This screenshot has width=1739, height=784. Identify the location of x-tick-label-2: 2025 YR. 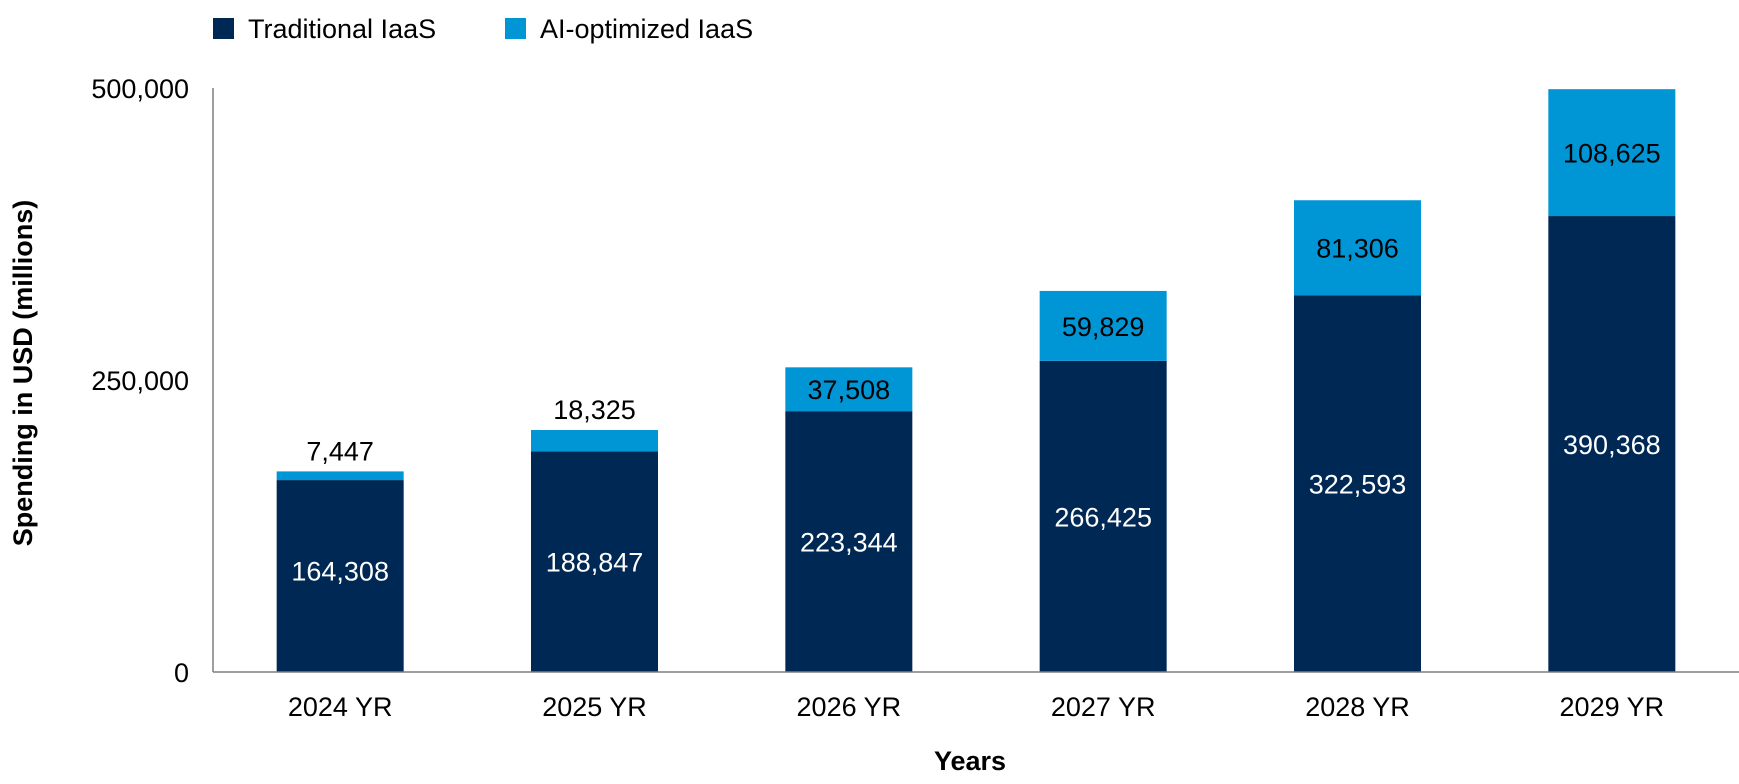
(594, 707).